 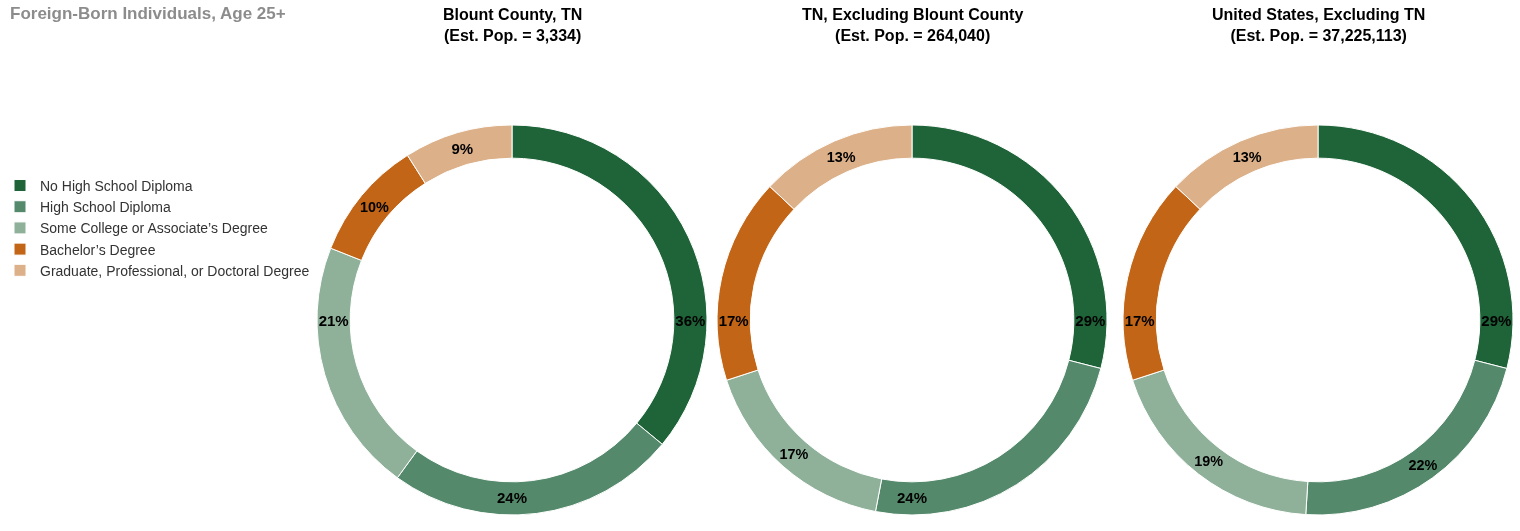 What do you see at coordinates (690, 320) in the screenshot?
I see `data-label: 36%` at bounding box center [690, 320].